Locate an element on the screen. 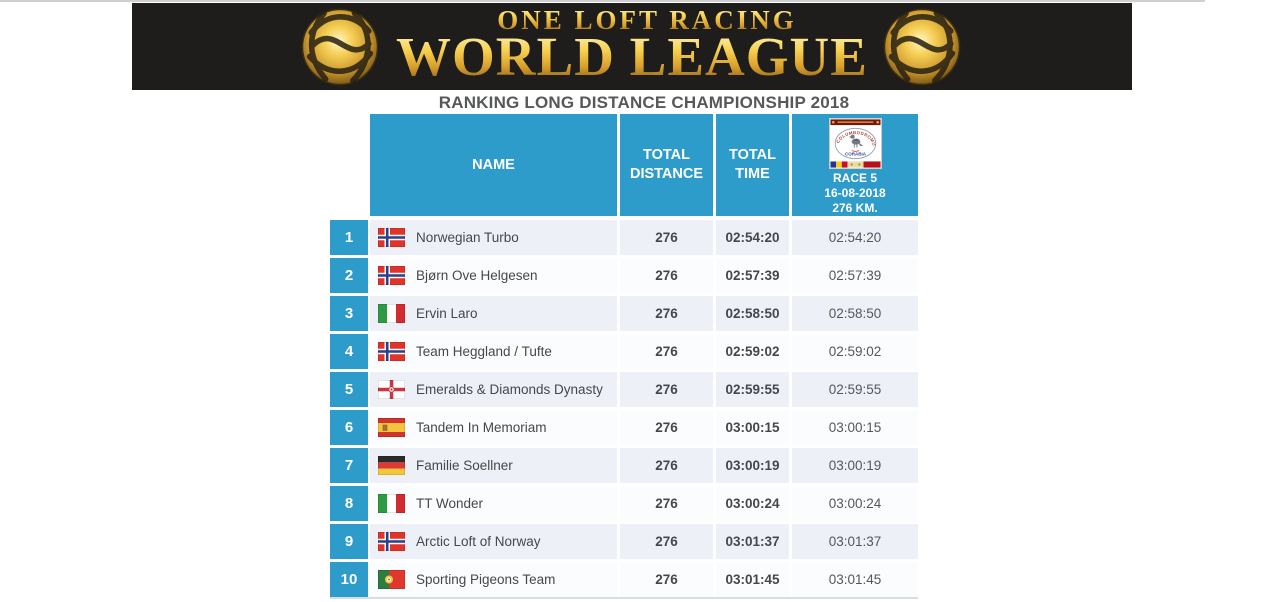 This screenshot has width=1274, height=602. pigeon-icon is located at coordinates (856, 141).